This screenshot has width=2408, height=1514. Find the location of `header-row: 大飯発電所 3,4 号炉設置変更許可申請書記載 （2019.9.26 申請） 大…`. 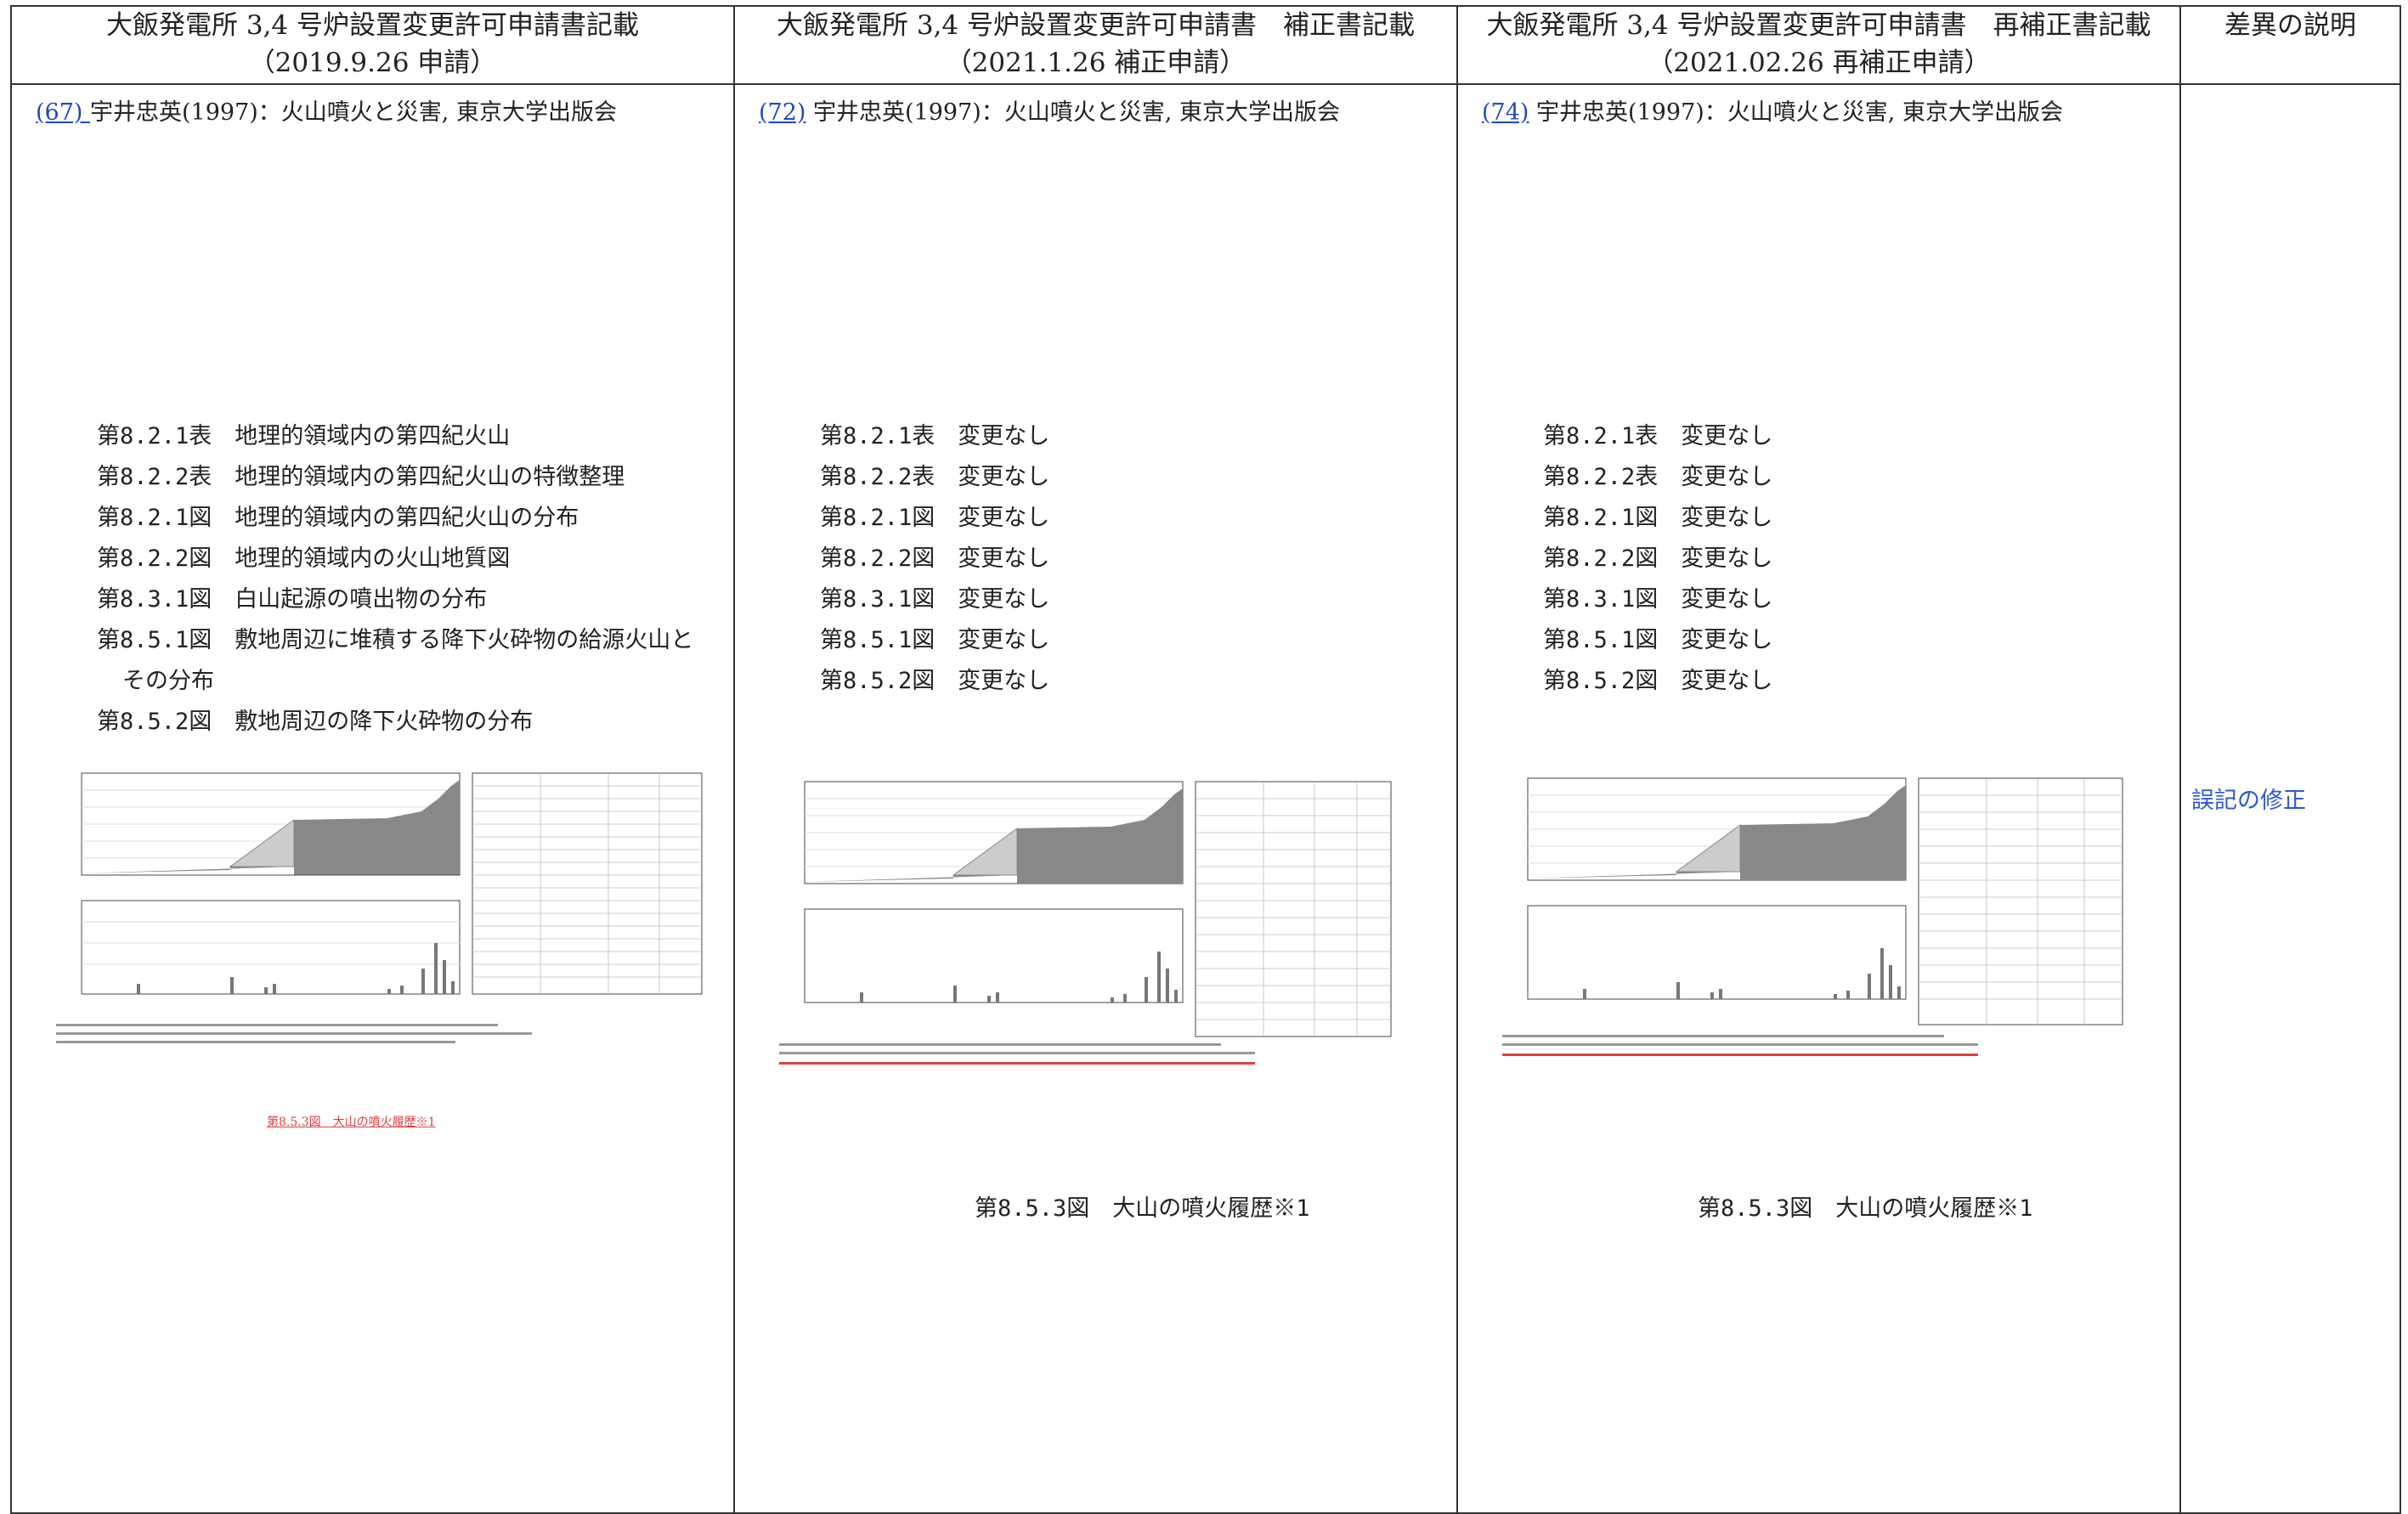

header-row: 大飯発電所 3,4 号炉設置変更許可申請書記載 （2019.9.26 申請） 大… is located at coordinates (1205, 45).